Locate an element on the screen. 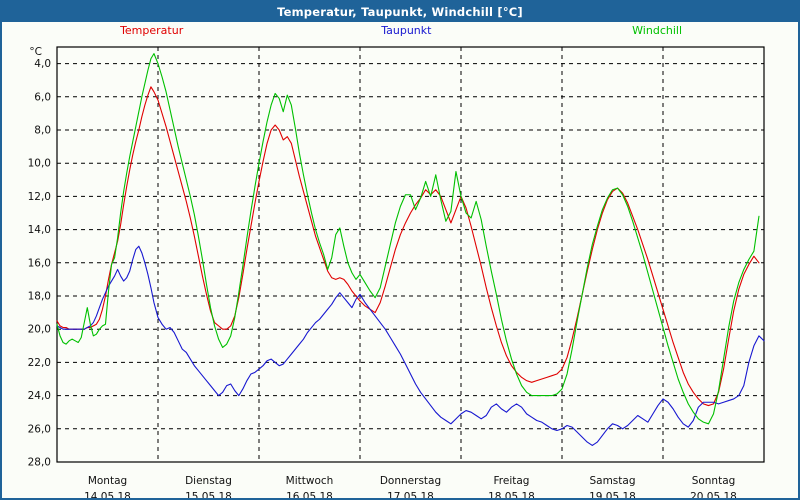 The height and width of the screenshot is (500, 800). y-axis-unit-label: °C is located at coordinates (35, 52).